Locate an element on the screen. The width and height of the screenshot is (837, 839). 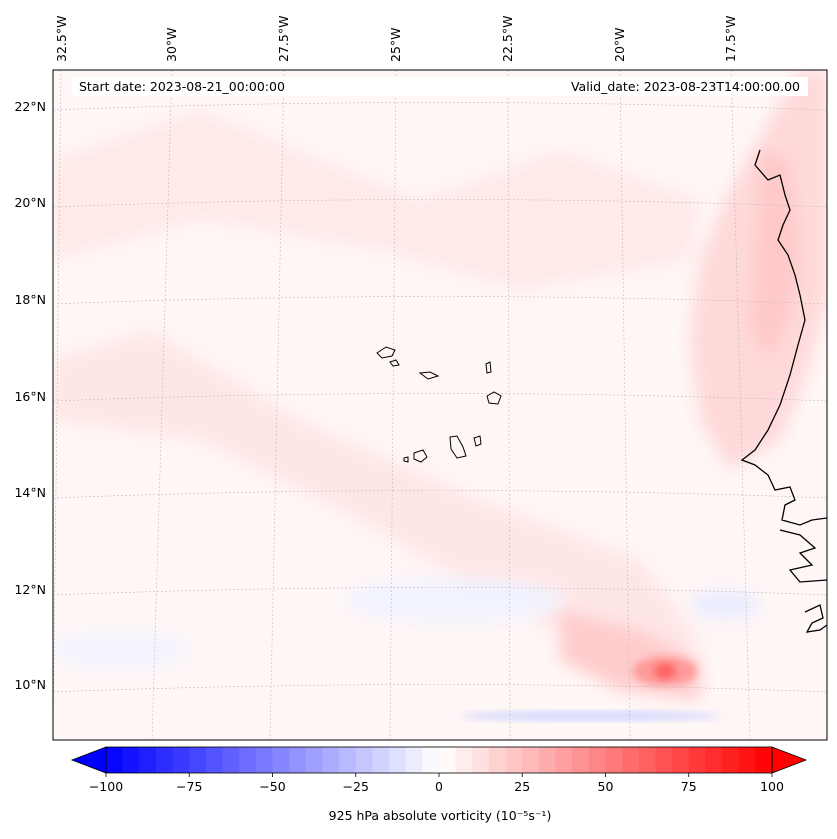
colorbar-tick-label: −50 is located at coordinates (272, 786).